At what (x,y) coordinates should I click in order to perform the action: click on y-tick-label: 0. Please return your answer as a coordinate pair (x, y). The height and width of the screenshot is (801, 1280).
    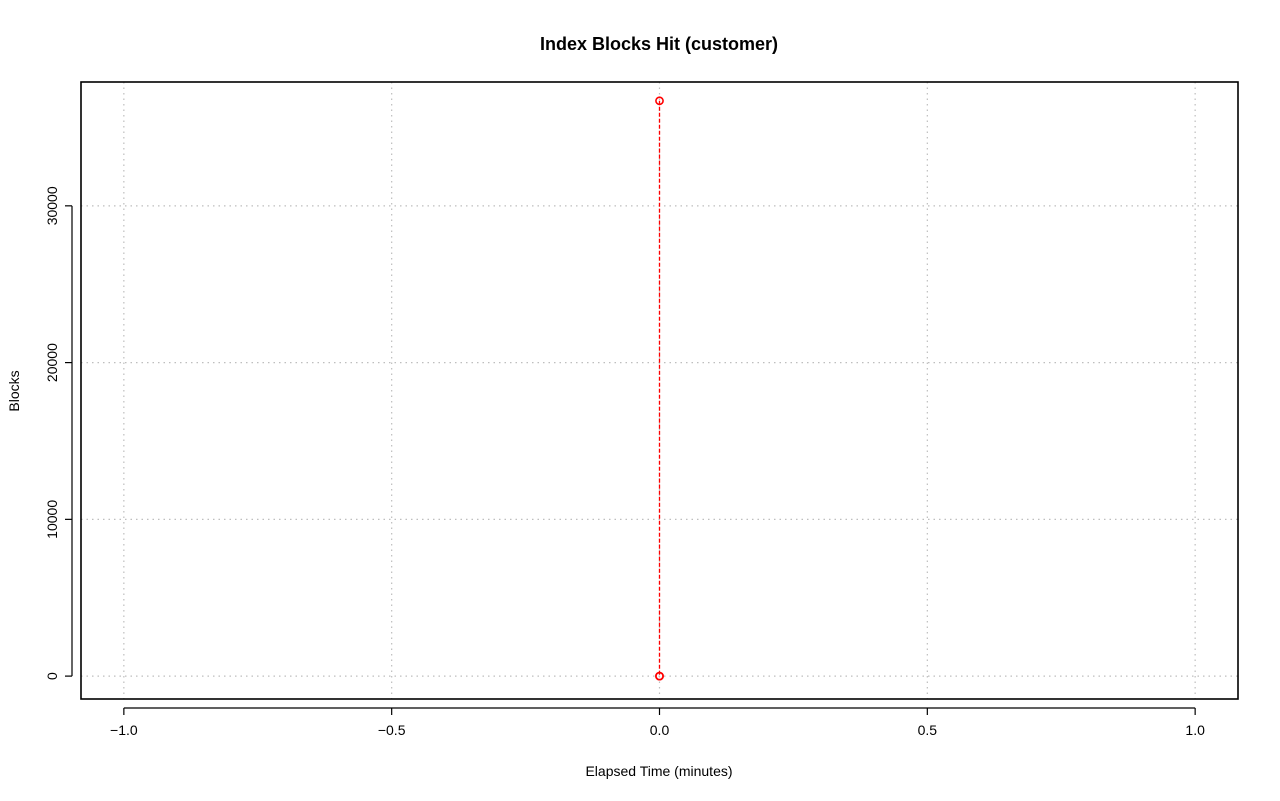
    Looking at the image, I should click on (52, 676).